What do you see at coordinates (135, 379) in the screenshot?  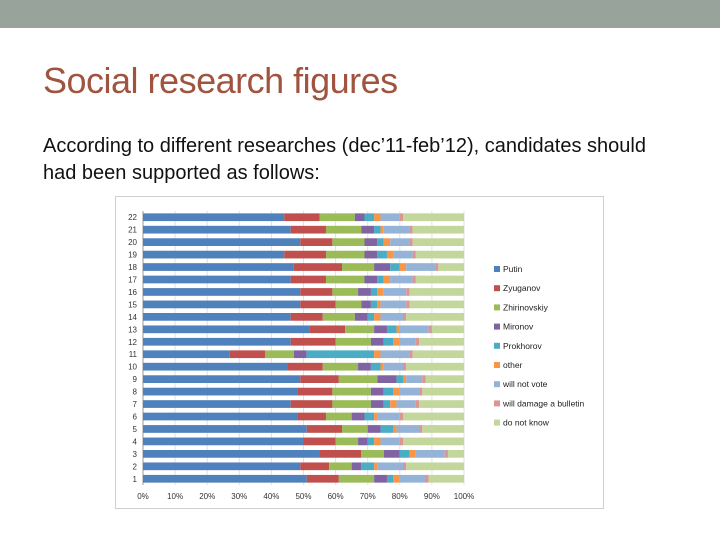 I see `y-tick-label: 9` at bounding box center [135, 379].